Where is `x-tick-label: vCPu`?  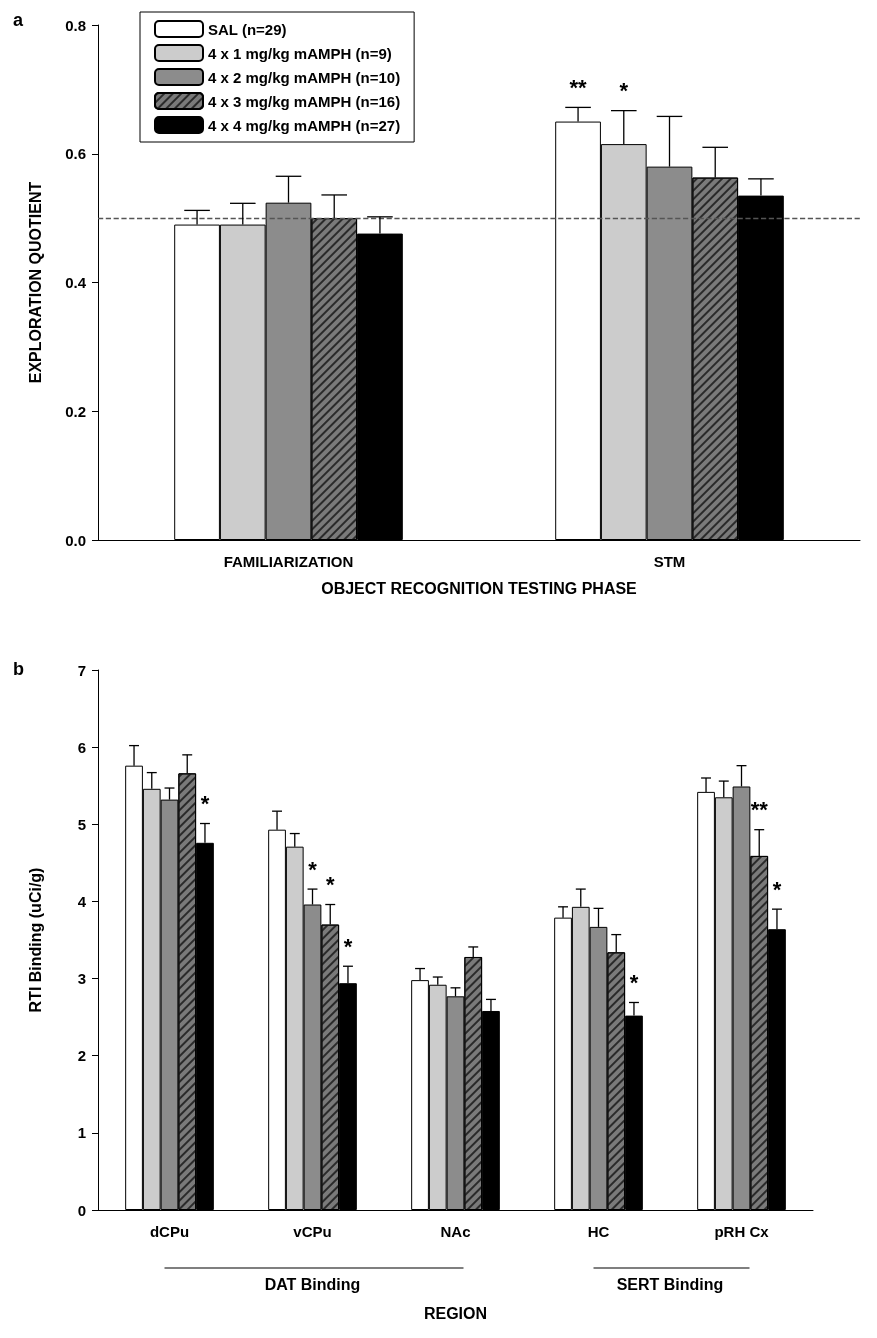 x-tick-label: vCPu is located at coordinates (312, 1231).